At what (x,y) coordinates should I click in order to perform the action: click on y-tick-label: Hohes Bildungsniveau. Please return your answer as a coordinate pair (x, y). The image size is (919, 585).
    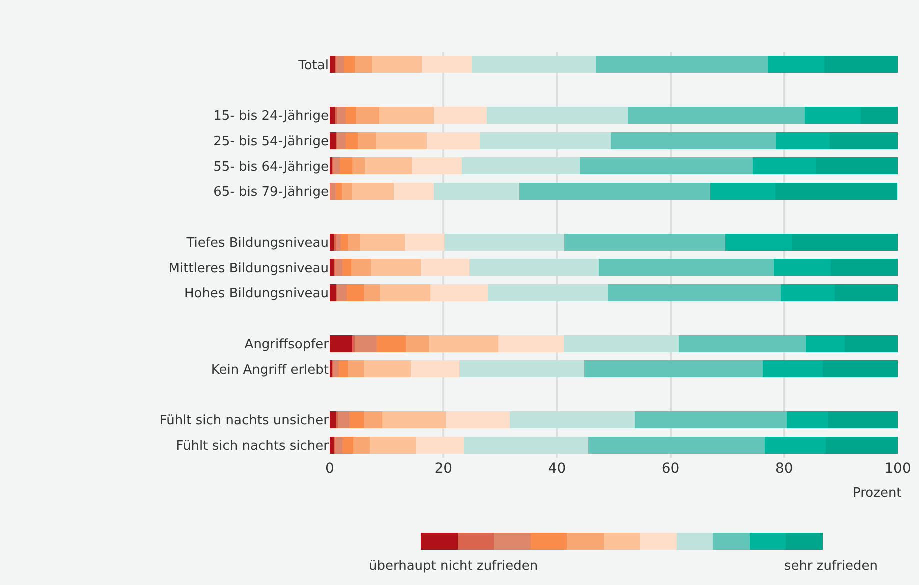
    Looking at the image, I should click on (256, 294).